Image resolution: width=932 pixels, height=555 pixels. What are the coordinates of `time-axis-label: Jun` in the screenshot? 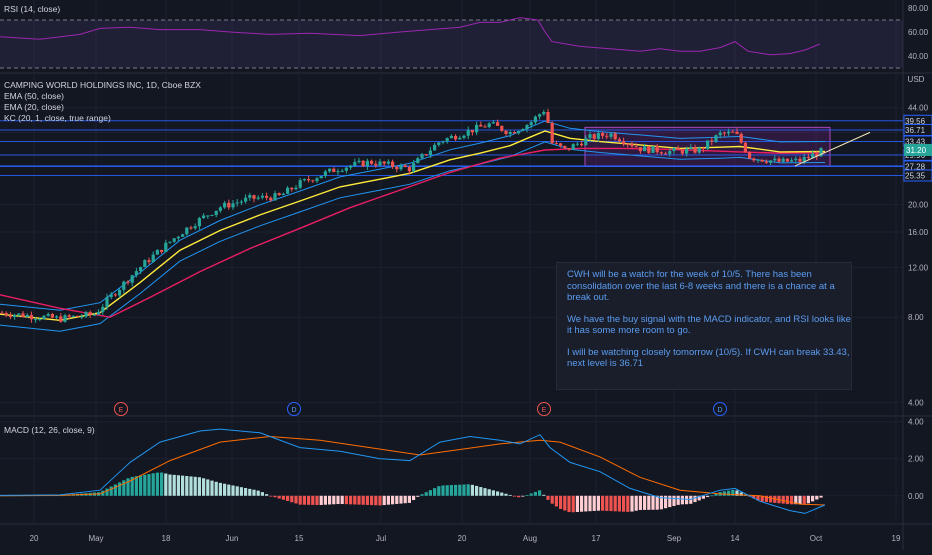 It's located at (232, 538).